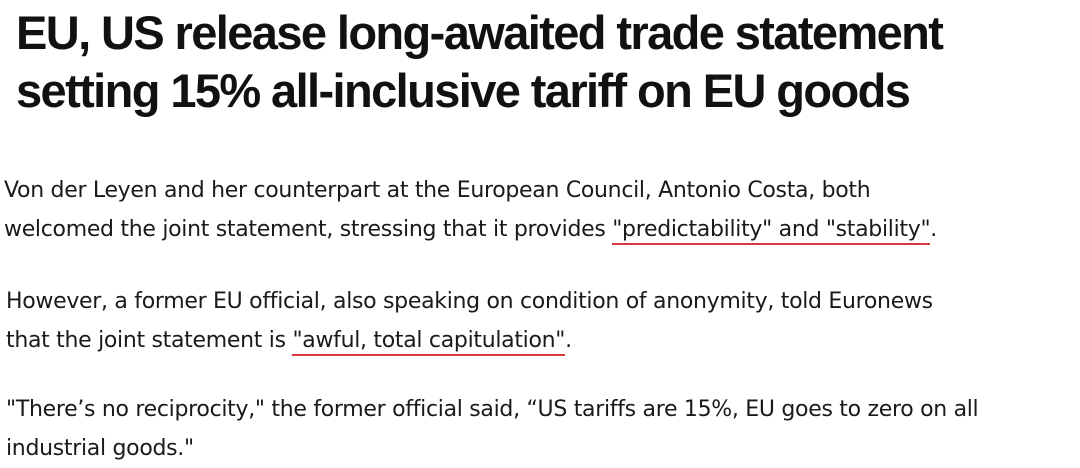 The image size is (1080, 468). Describe the element at coordinates (933, 229) in the screenshot. I see `paragraph-1-period: .` at that location.